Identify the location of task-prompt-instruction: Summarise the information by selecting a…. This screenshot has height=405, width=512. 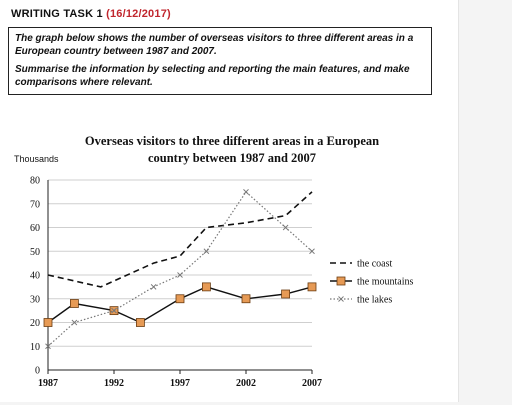
(212, 76).